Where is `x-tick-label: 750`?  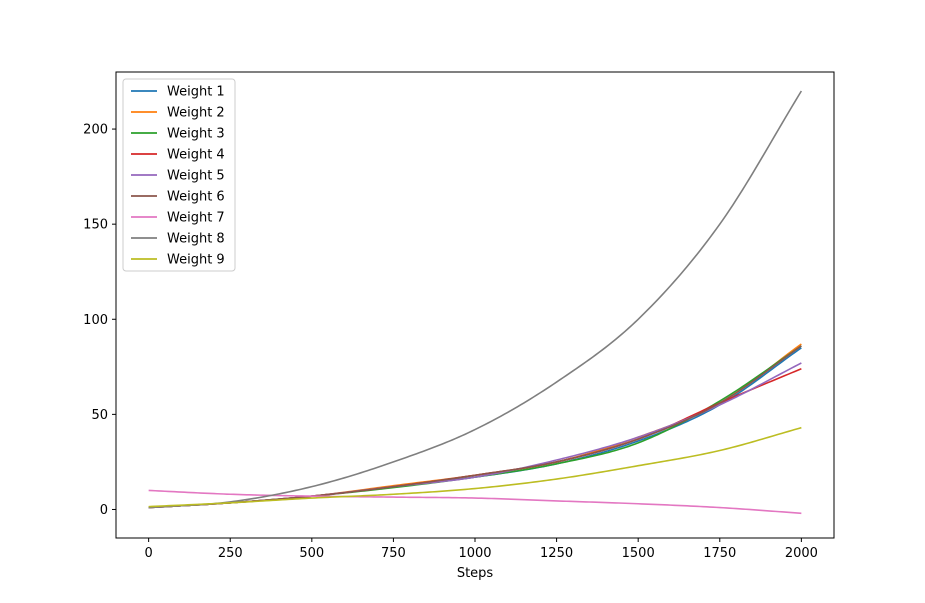 x-tick-label: 750 is located at coordinates (393, 553).